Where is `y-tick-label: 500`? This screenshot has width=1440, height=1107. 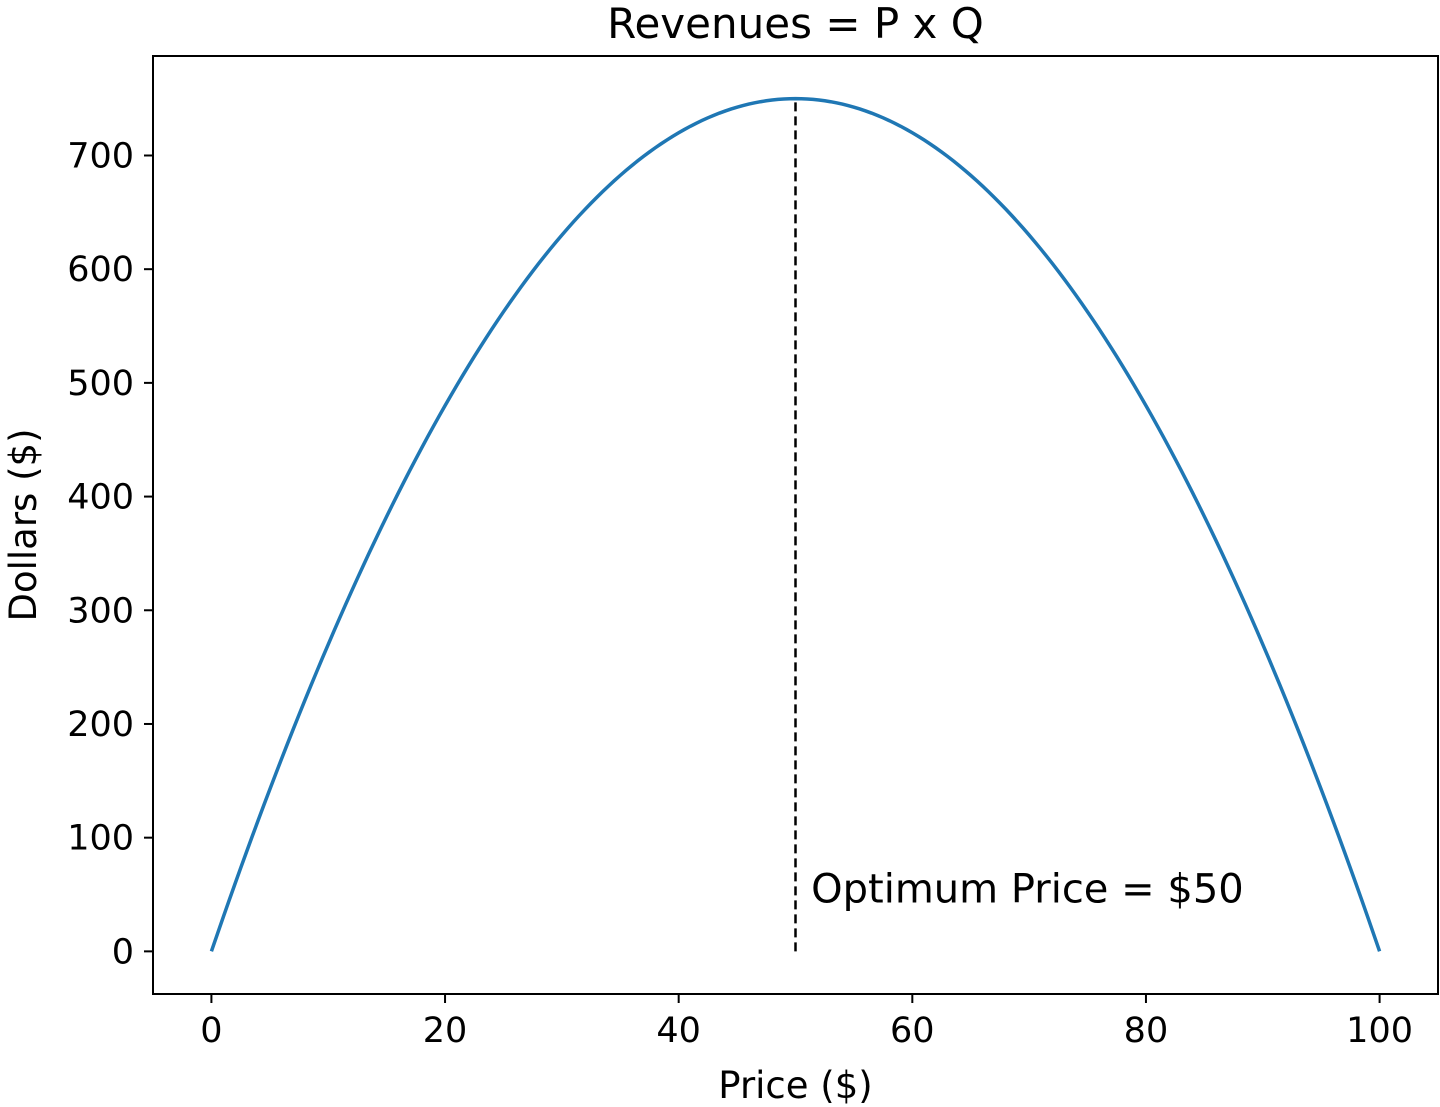
y-tick-label: 500 is located at coordinates (100, 384).